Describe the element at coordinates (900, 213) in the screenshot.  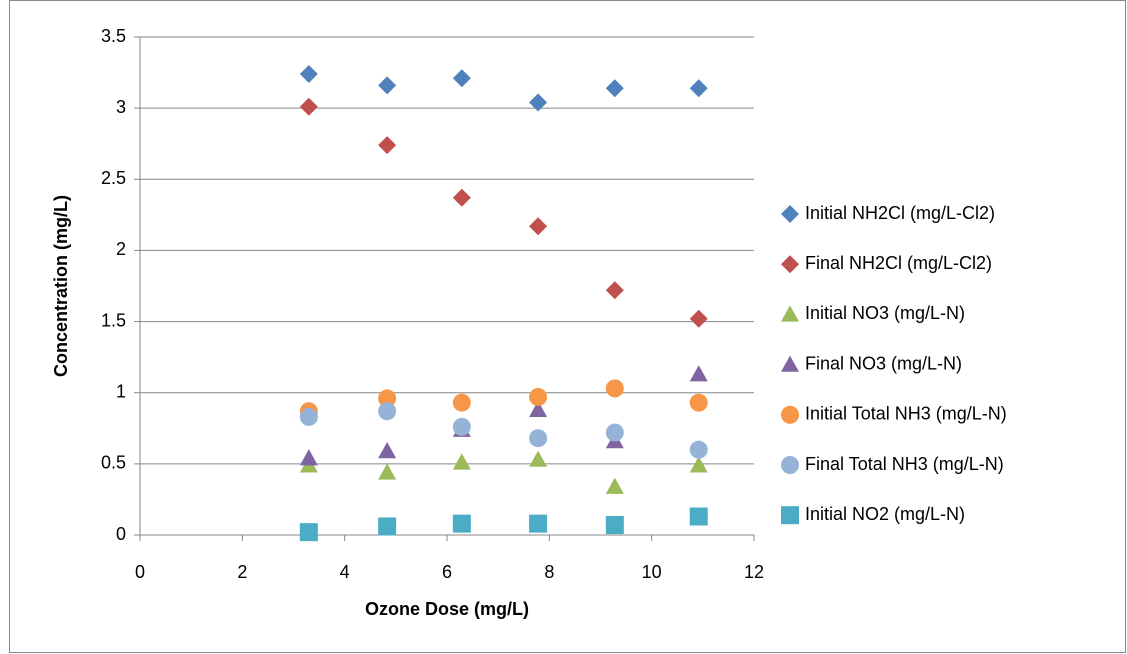
I see `legend-label: Initial NH2Cl (mg/L-Cl2)` at that location.